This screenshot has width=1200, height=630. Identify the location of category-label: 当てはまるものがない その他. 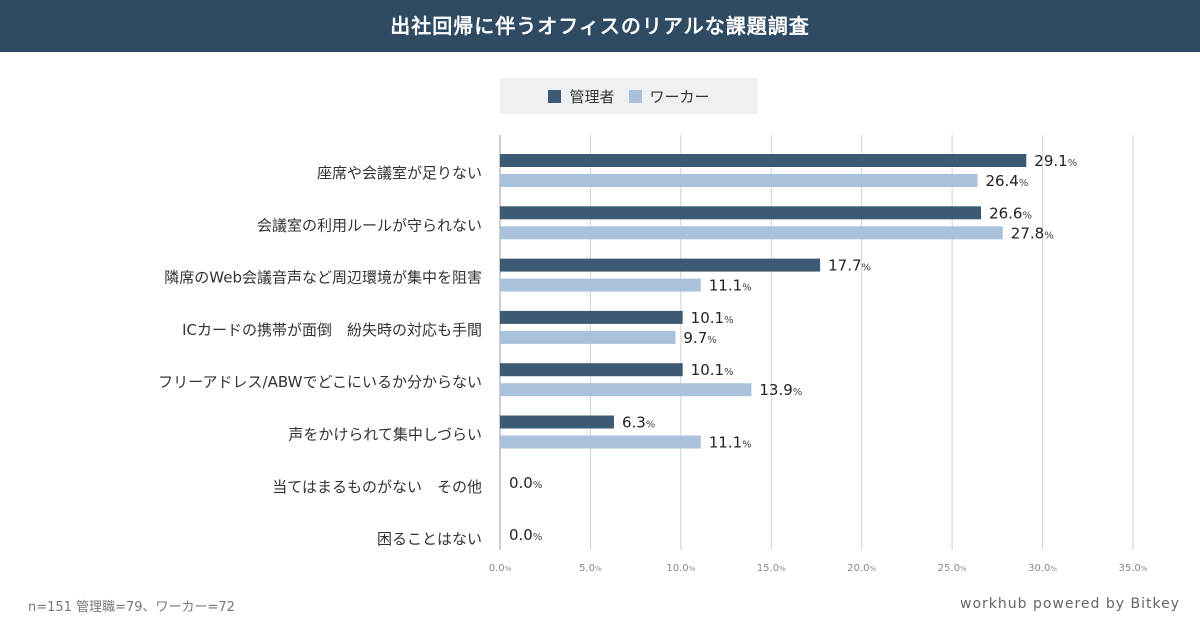
(377, 487).